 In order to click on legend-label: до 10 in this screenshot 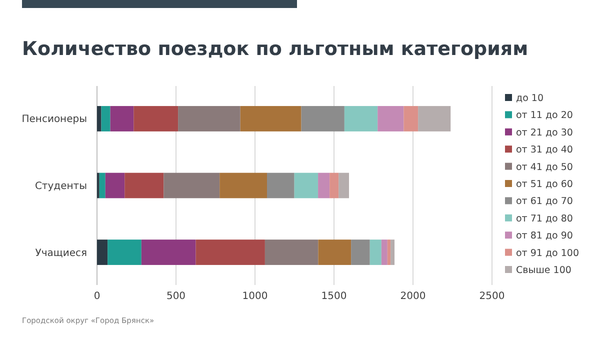, I will do `click(530, 98)`.